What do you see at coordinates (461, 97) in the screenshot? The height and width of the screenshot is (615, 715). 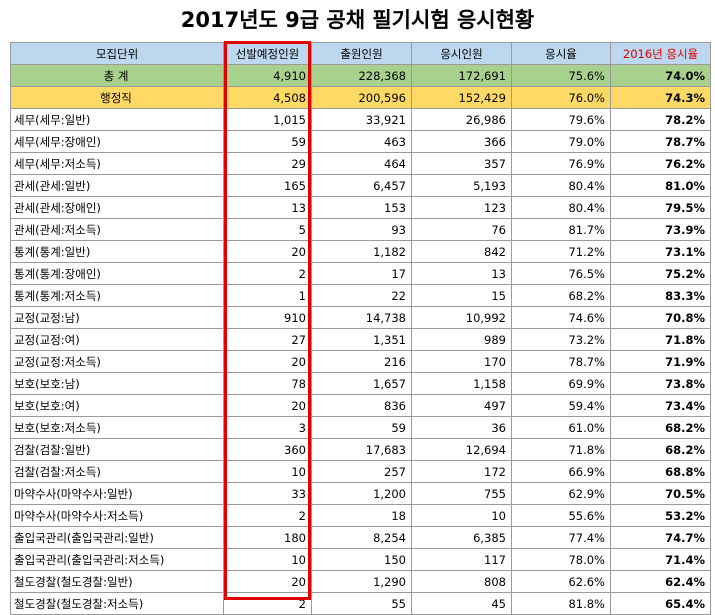 I see `test-takers-cell: 152,429` at bounding box center [461, 97].